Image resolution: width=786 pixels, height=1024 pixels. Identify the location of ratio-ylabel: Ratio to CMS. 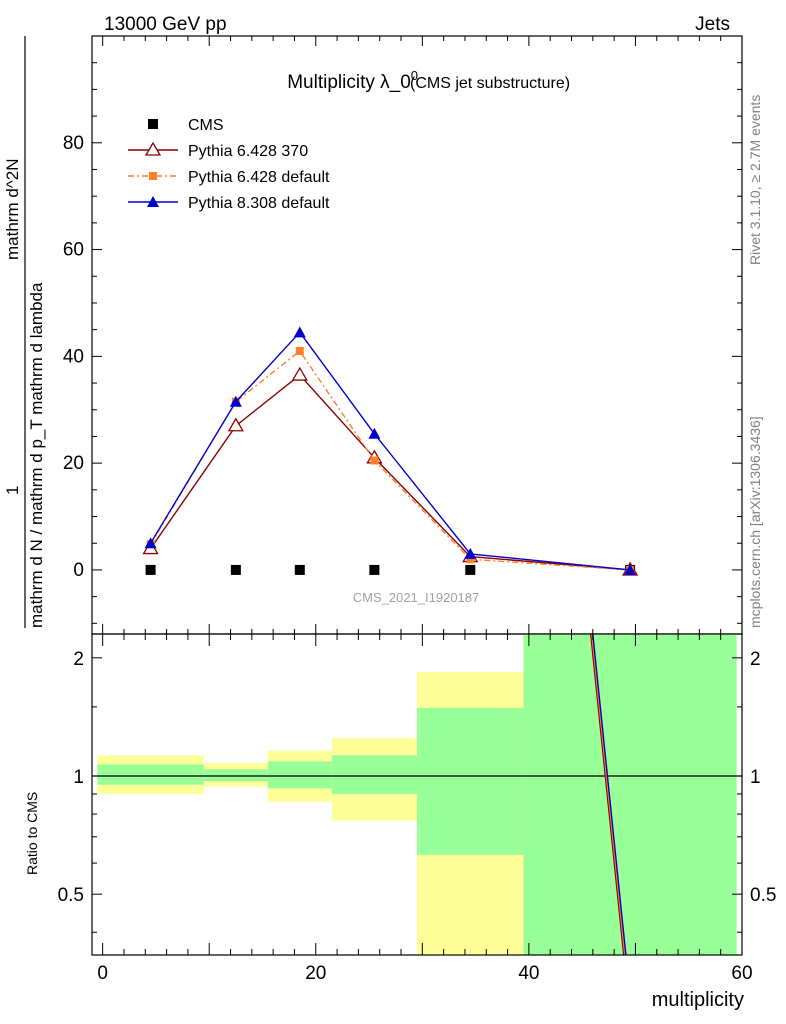
(32, 833).